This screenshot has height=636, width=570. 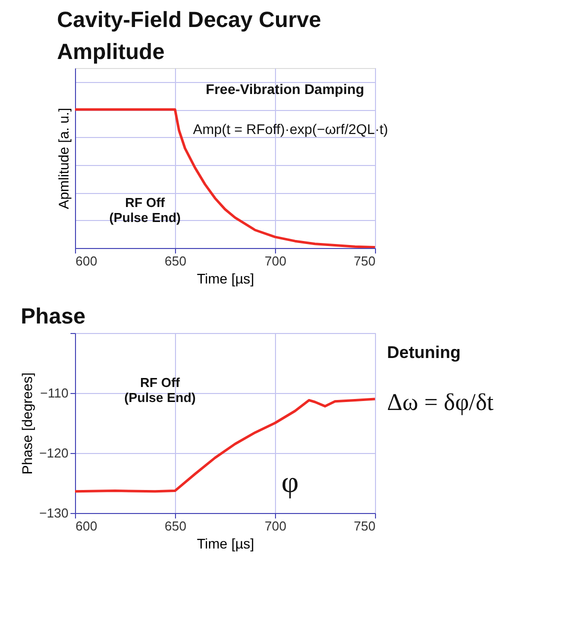 What do you see at coordinates (53, 513) in the screenshot?
I see `y-tick-label: −130` at bounding box center [53, 513].